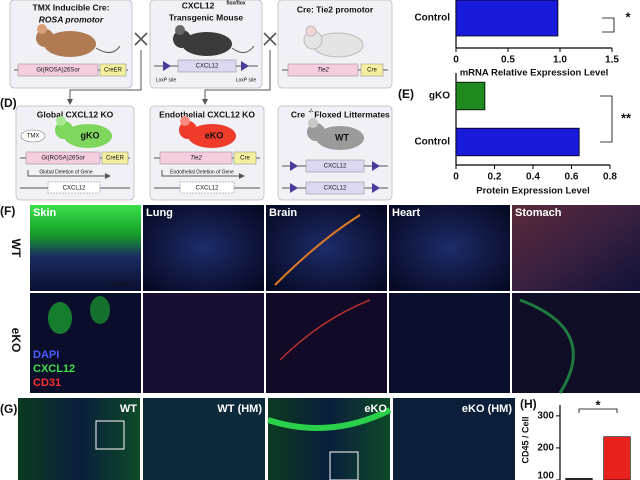 Image resolution: width=640 pixels, height=480 pixels. What do you see at coordinates (545, 448) in the screenshot?
I see `y-tick-label: 200` at bounding box center [545, 448].